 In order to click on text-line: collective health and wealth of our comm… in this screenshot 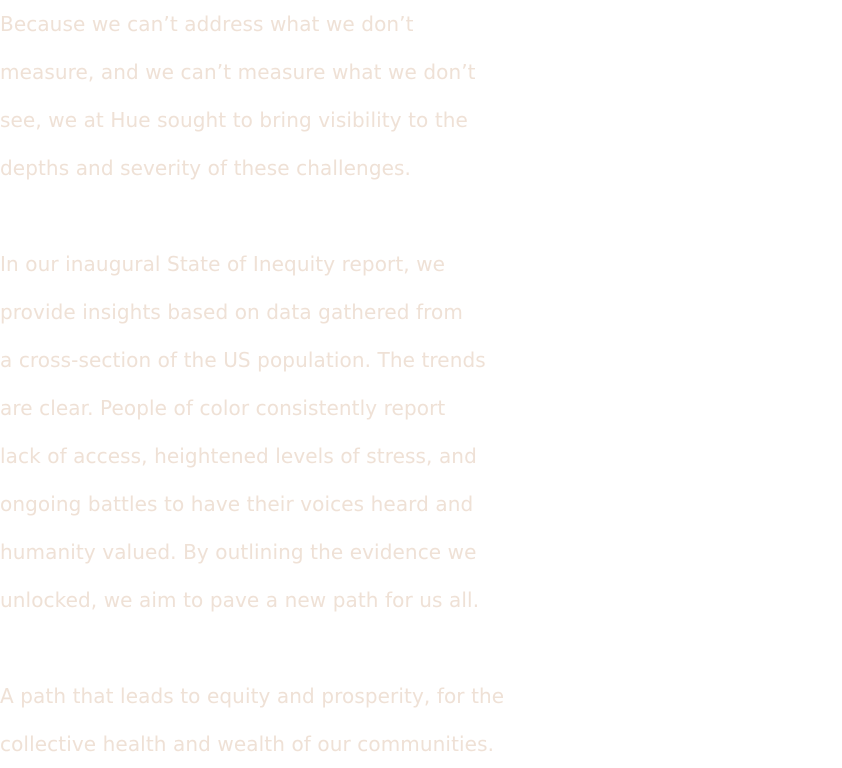, I will do `click(247, 744)`.